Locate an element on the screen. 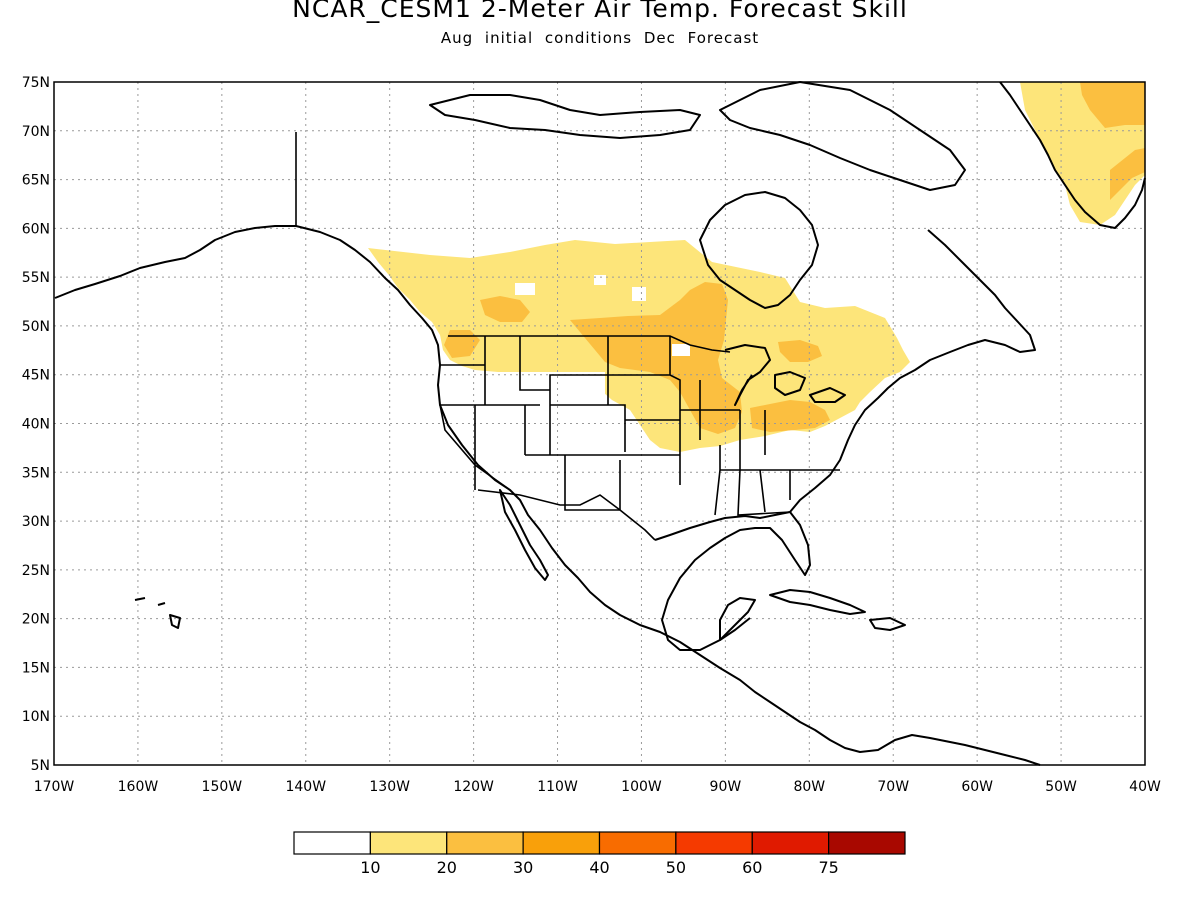 This screenshot has width=1200, height=900. border-us-mexico is located at coordinates (566, 515).